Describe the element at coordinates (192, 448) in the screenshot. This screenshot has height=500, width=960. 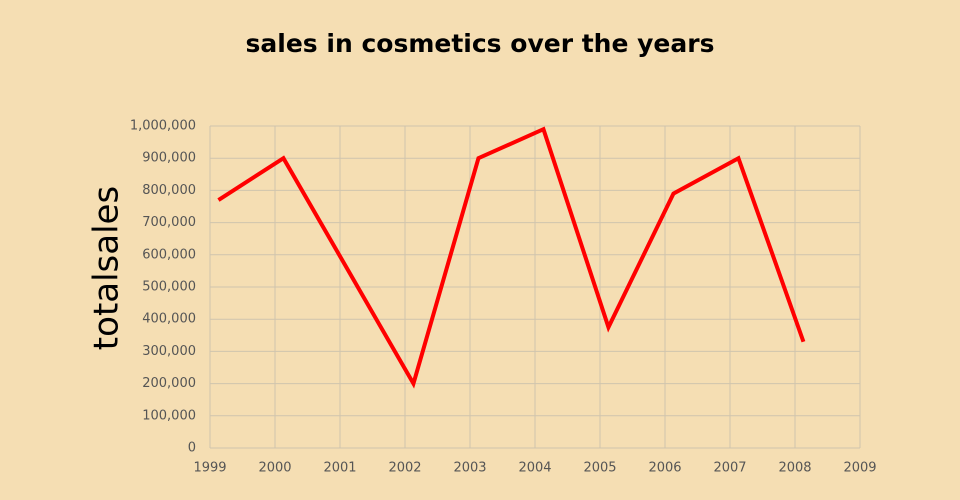
I see `y-tick-label: 0` at that location.